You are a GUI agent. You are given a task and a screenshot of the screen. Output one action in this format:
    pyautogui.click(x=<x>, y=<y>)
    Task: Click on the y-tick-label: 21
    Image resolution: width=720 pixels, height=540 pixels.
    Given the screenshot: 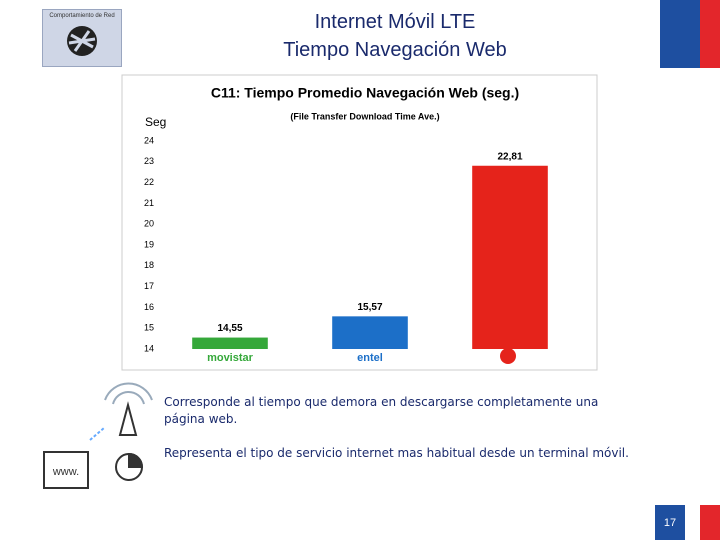 What is the action you would take?
    pyautogui.click(x=149, y=203)
    